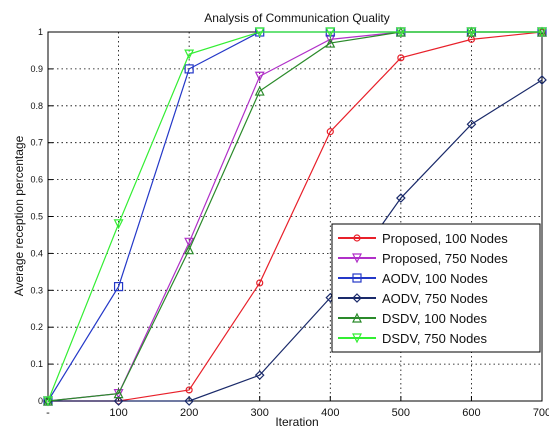  Describe the element at coordinates (36, 180) in the screenshot. I see `y-tick-label: 0.6` at that location.